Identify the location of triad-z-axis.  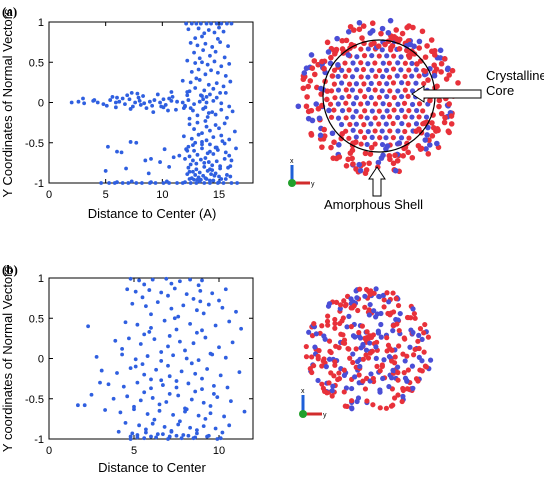
(303, 414).